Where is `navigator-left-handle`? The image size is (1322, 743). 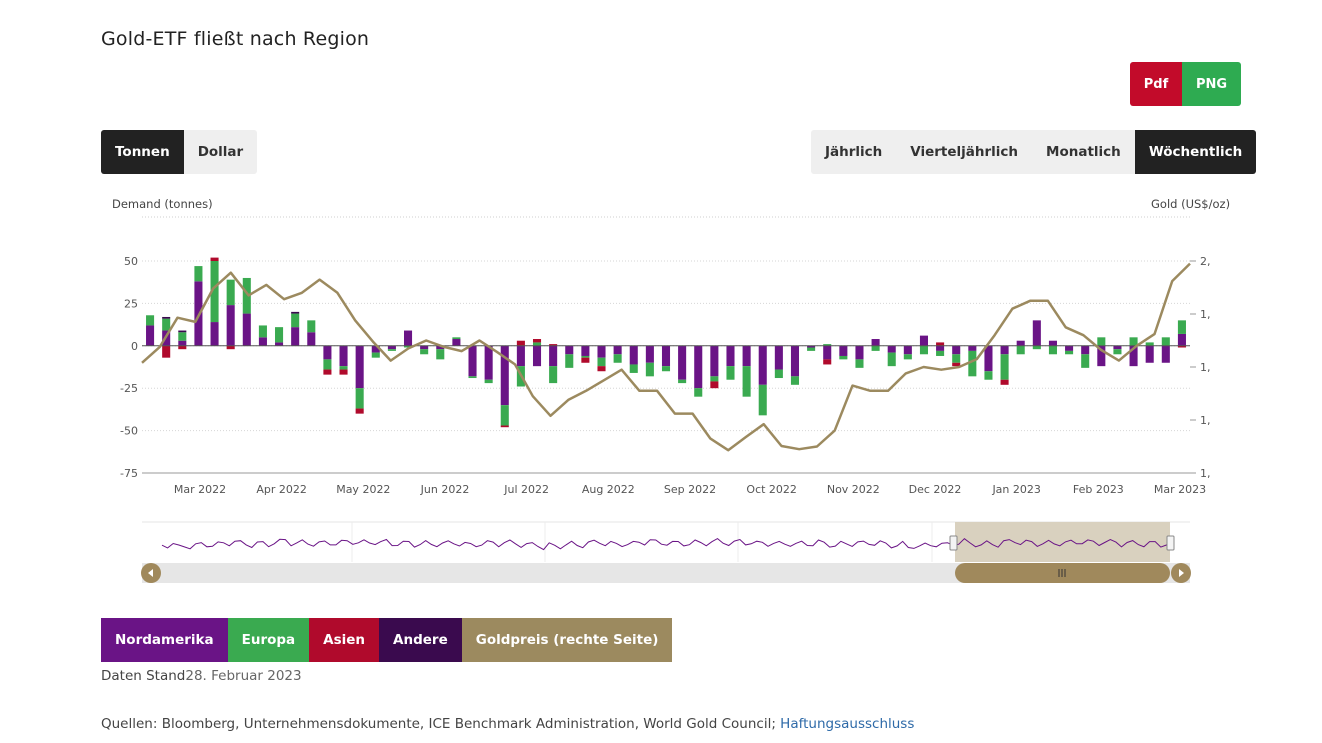
navigator-left-handle is located at coordinates (953, 543).